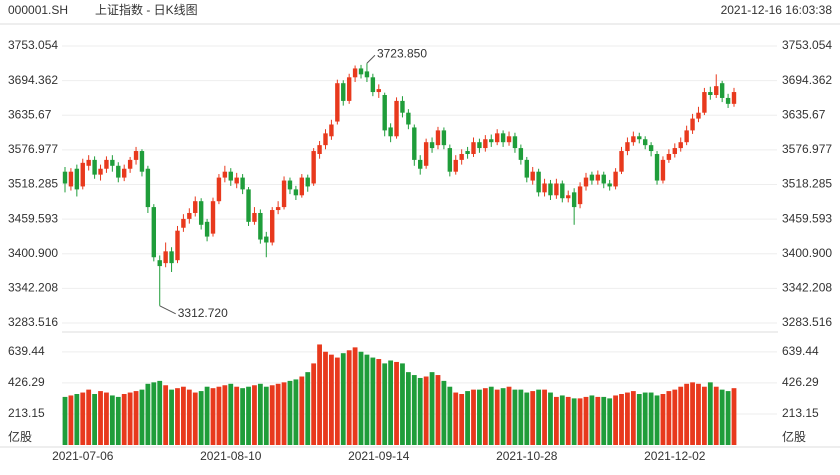 The image size is (840, 475). Describe the element at coordinates (231, 456) in the screenshot. I see `x-tick-label: 2021-08-10` at that location.